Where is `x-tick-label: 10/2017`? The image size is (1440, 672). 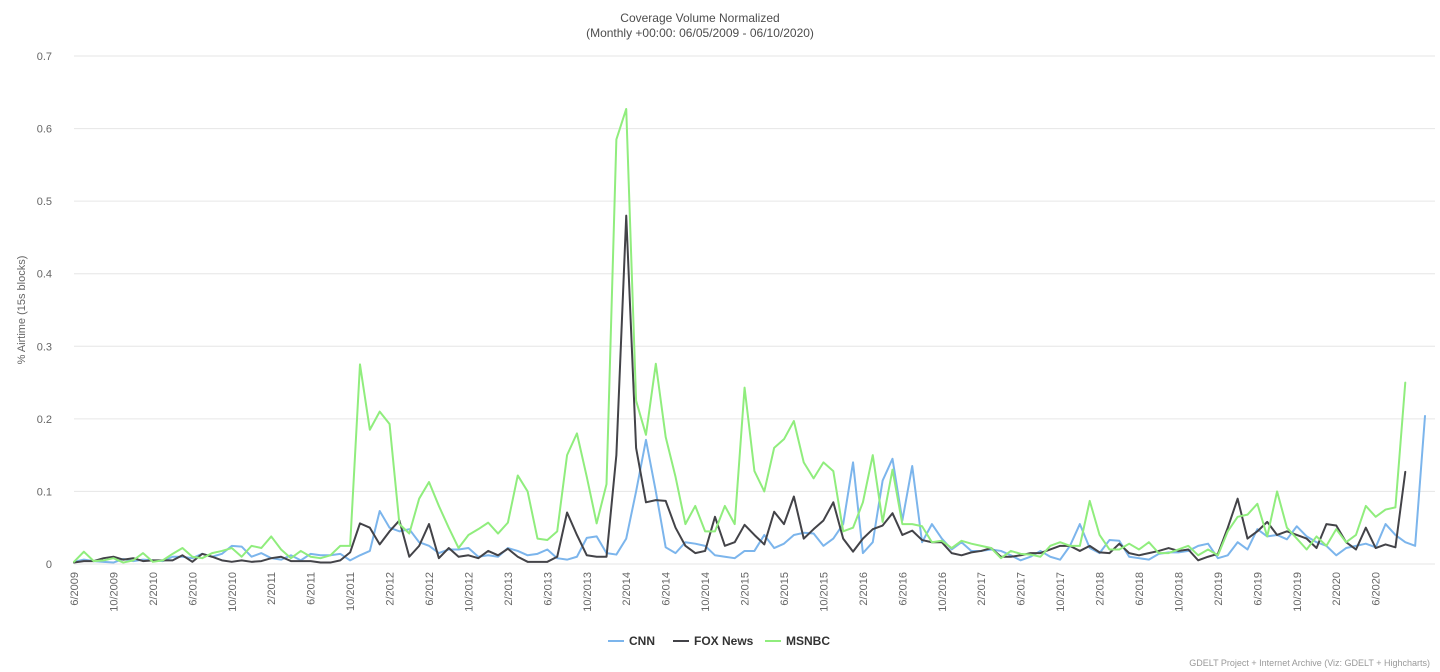 x-tick-label: 10/2017 is located at coordinates (1061, 592).